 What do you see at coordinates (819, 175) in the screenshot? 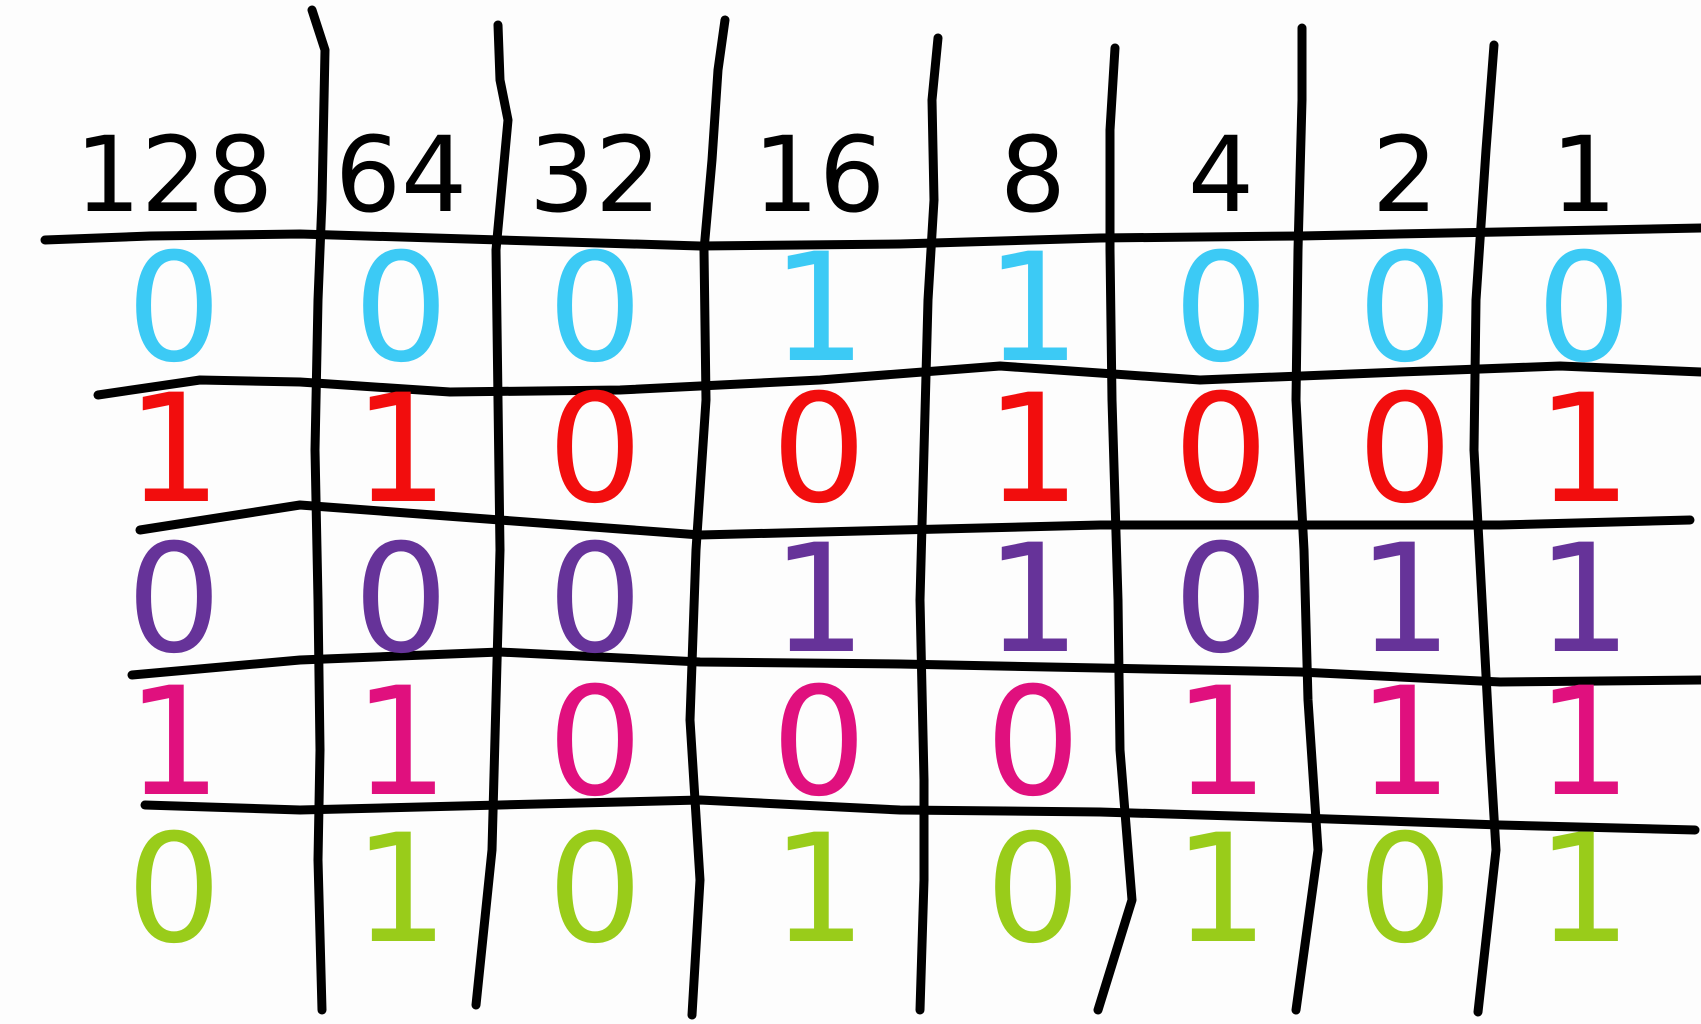
I see `place-value-header: 16` at bounding box center [819, 175].